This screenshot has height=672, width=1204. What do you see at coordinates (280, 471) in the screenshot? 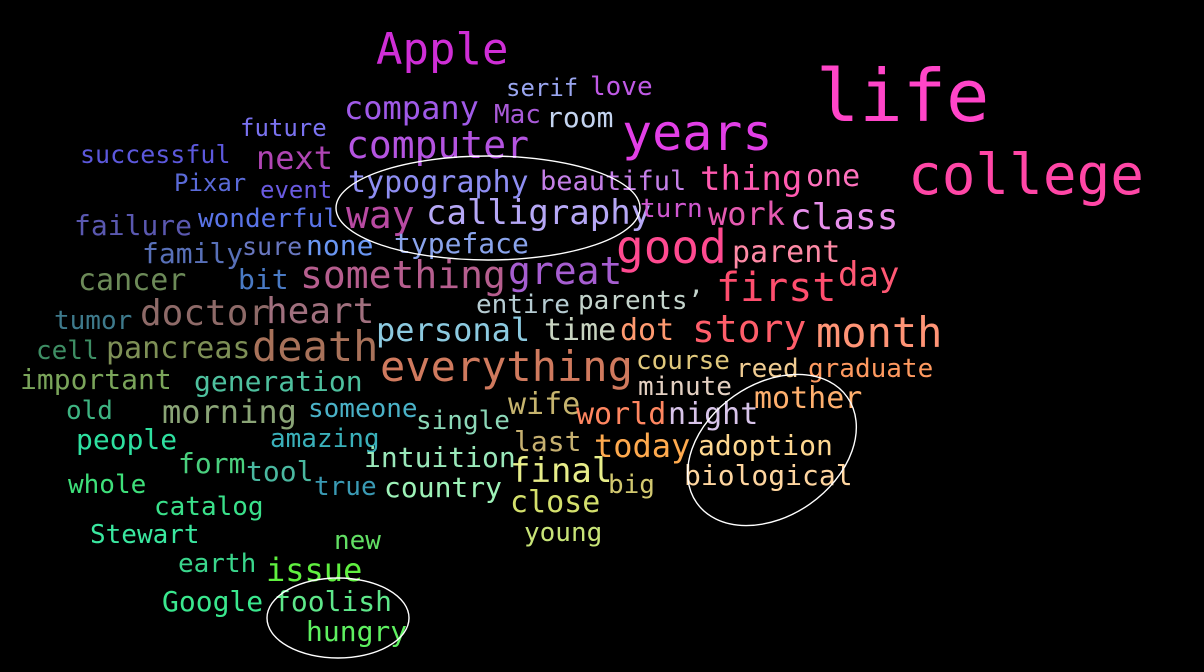
I see `word-tool: tool` at bounding box center [280, 471].